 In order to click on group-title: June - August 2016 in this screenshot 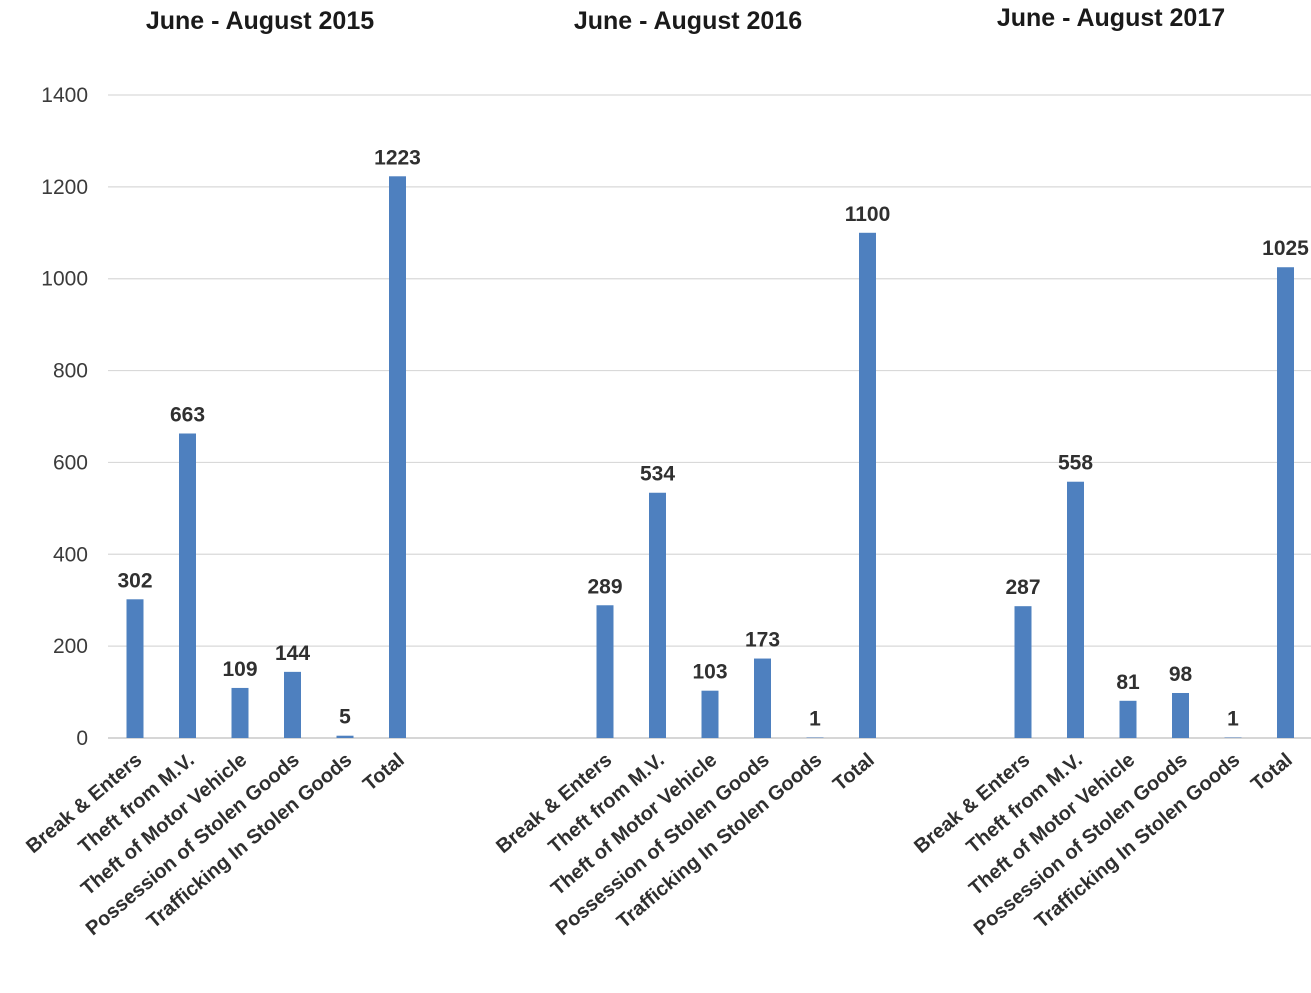, I will do `click(688, 21)`.